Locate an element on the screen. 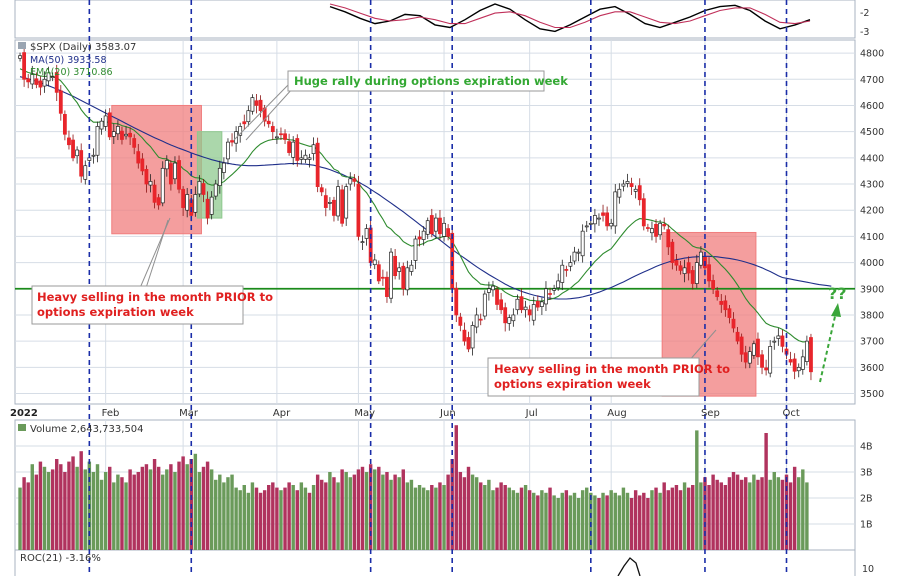  arrow-head is located at coordinates (836, 310).